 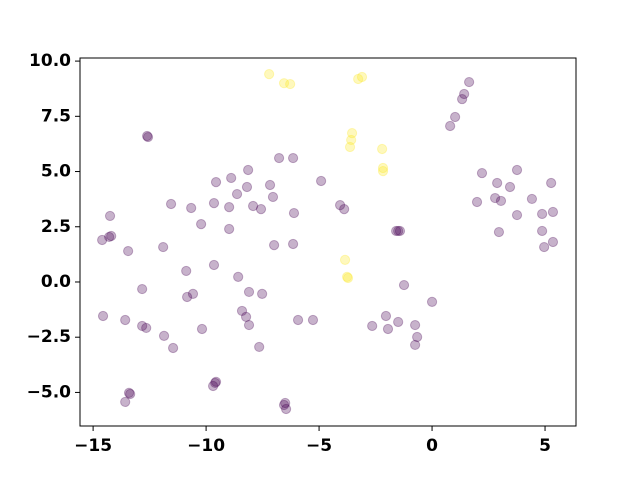 I want to click on x-tick-label: −15, so click(x=93, y=446).